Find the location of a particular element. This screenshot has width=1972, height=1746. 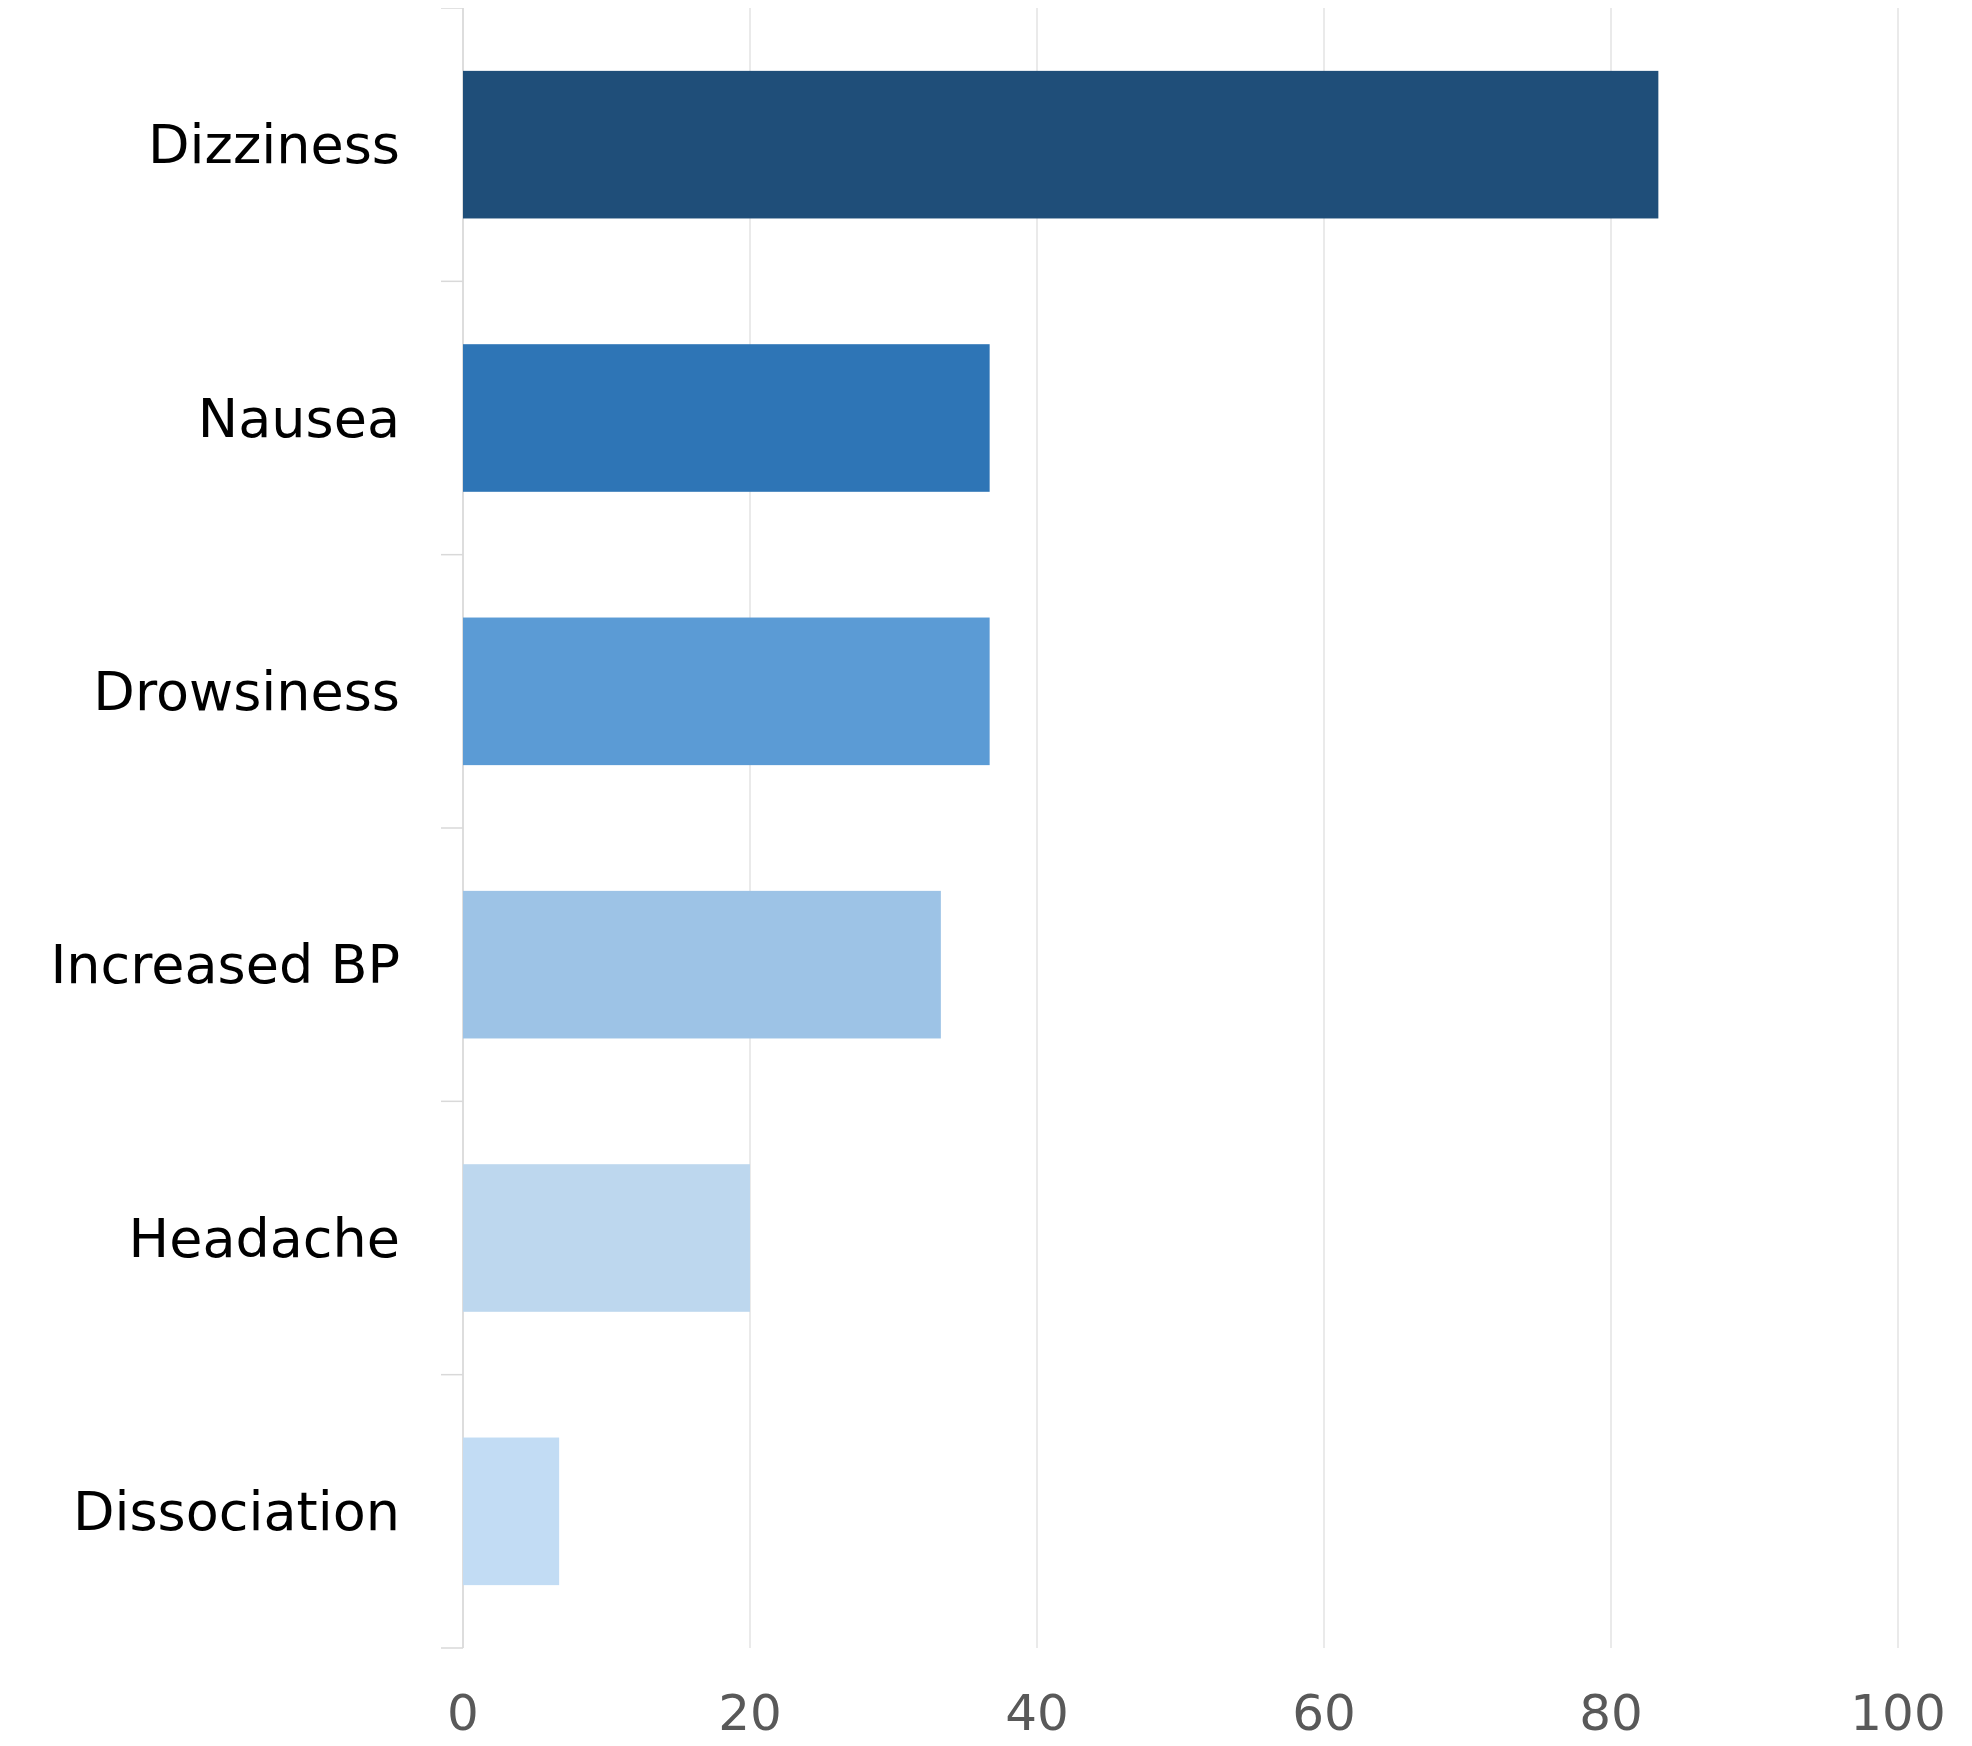

y-tick-label: Nausea is located at coordinates (298, 418).